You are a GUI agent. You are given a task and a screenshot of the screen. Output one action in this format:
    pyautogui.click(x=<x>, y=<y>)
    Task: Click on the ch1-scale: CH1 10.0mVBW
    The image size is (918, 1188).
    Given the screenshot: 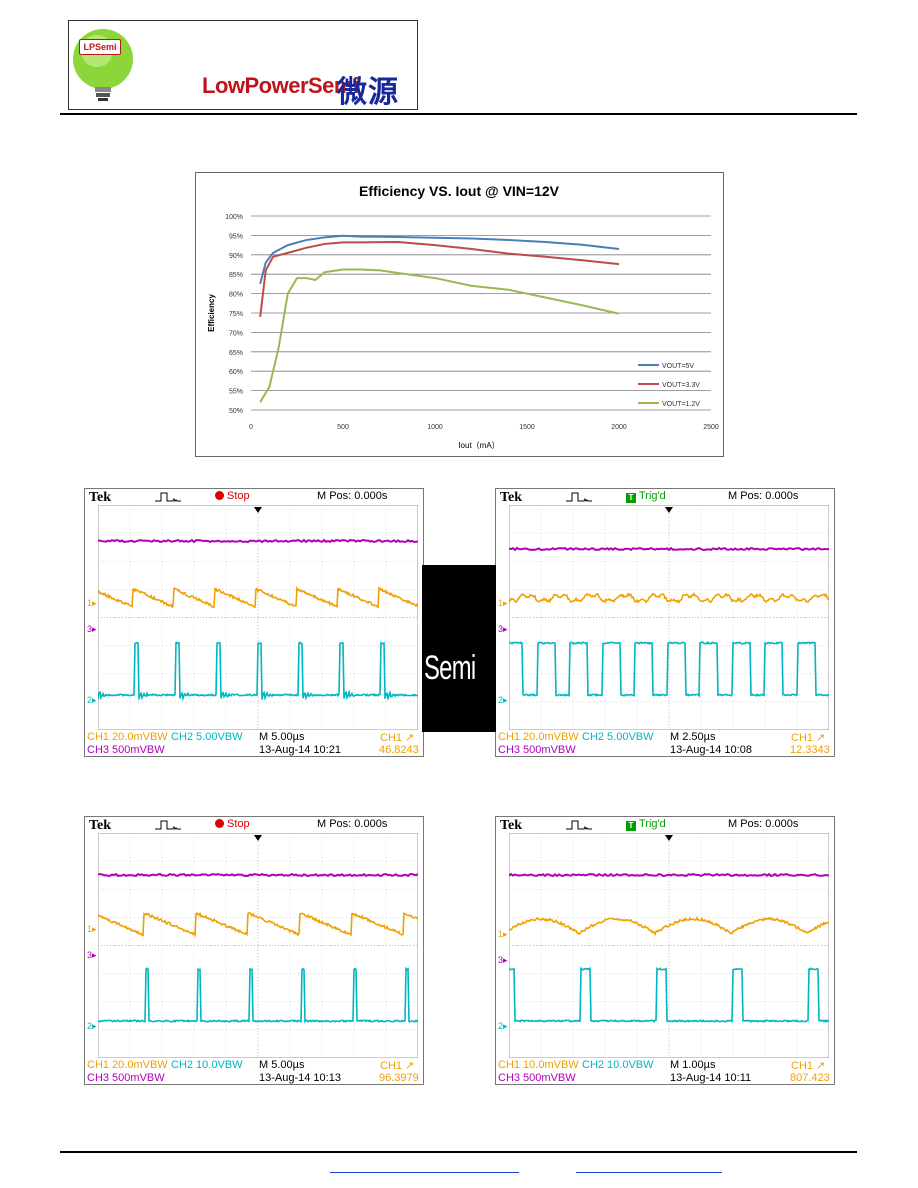 What is the action you would take?
    pyautogui.click(x=538, y=1065)
    